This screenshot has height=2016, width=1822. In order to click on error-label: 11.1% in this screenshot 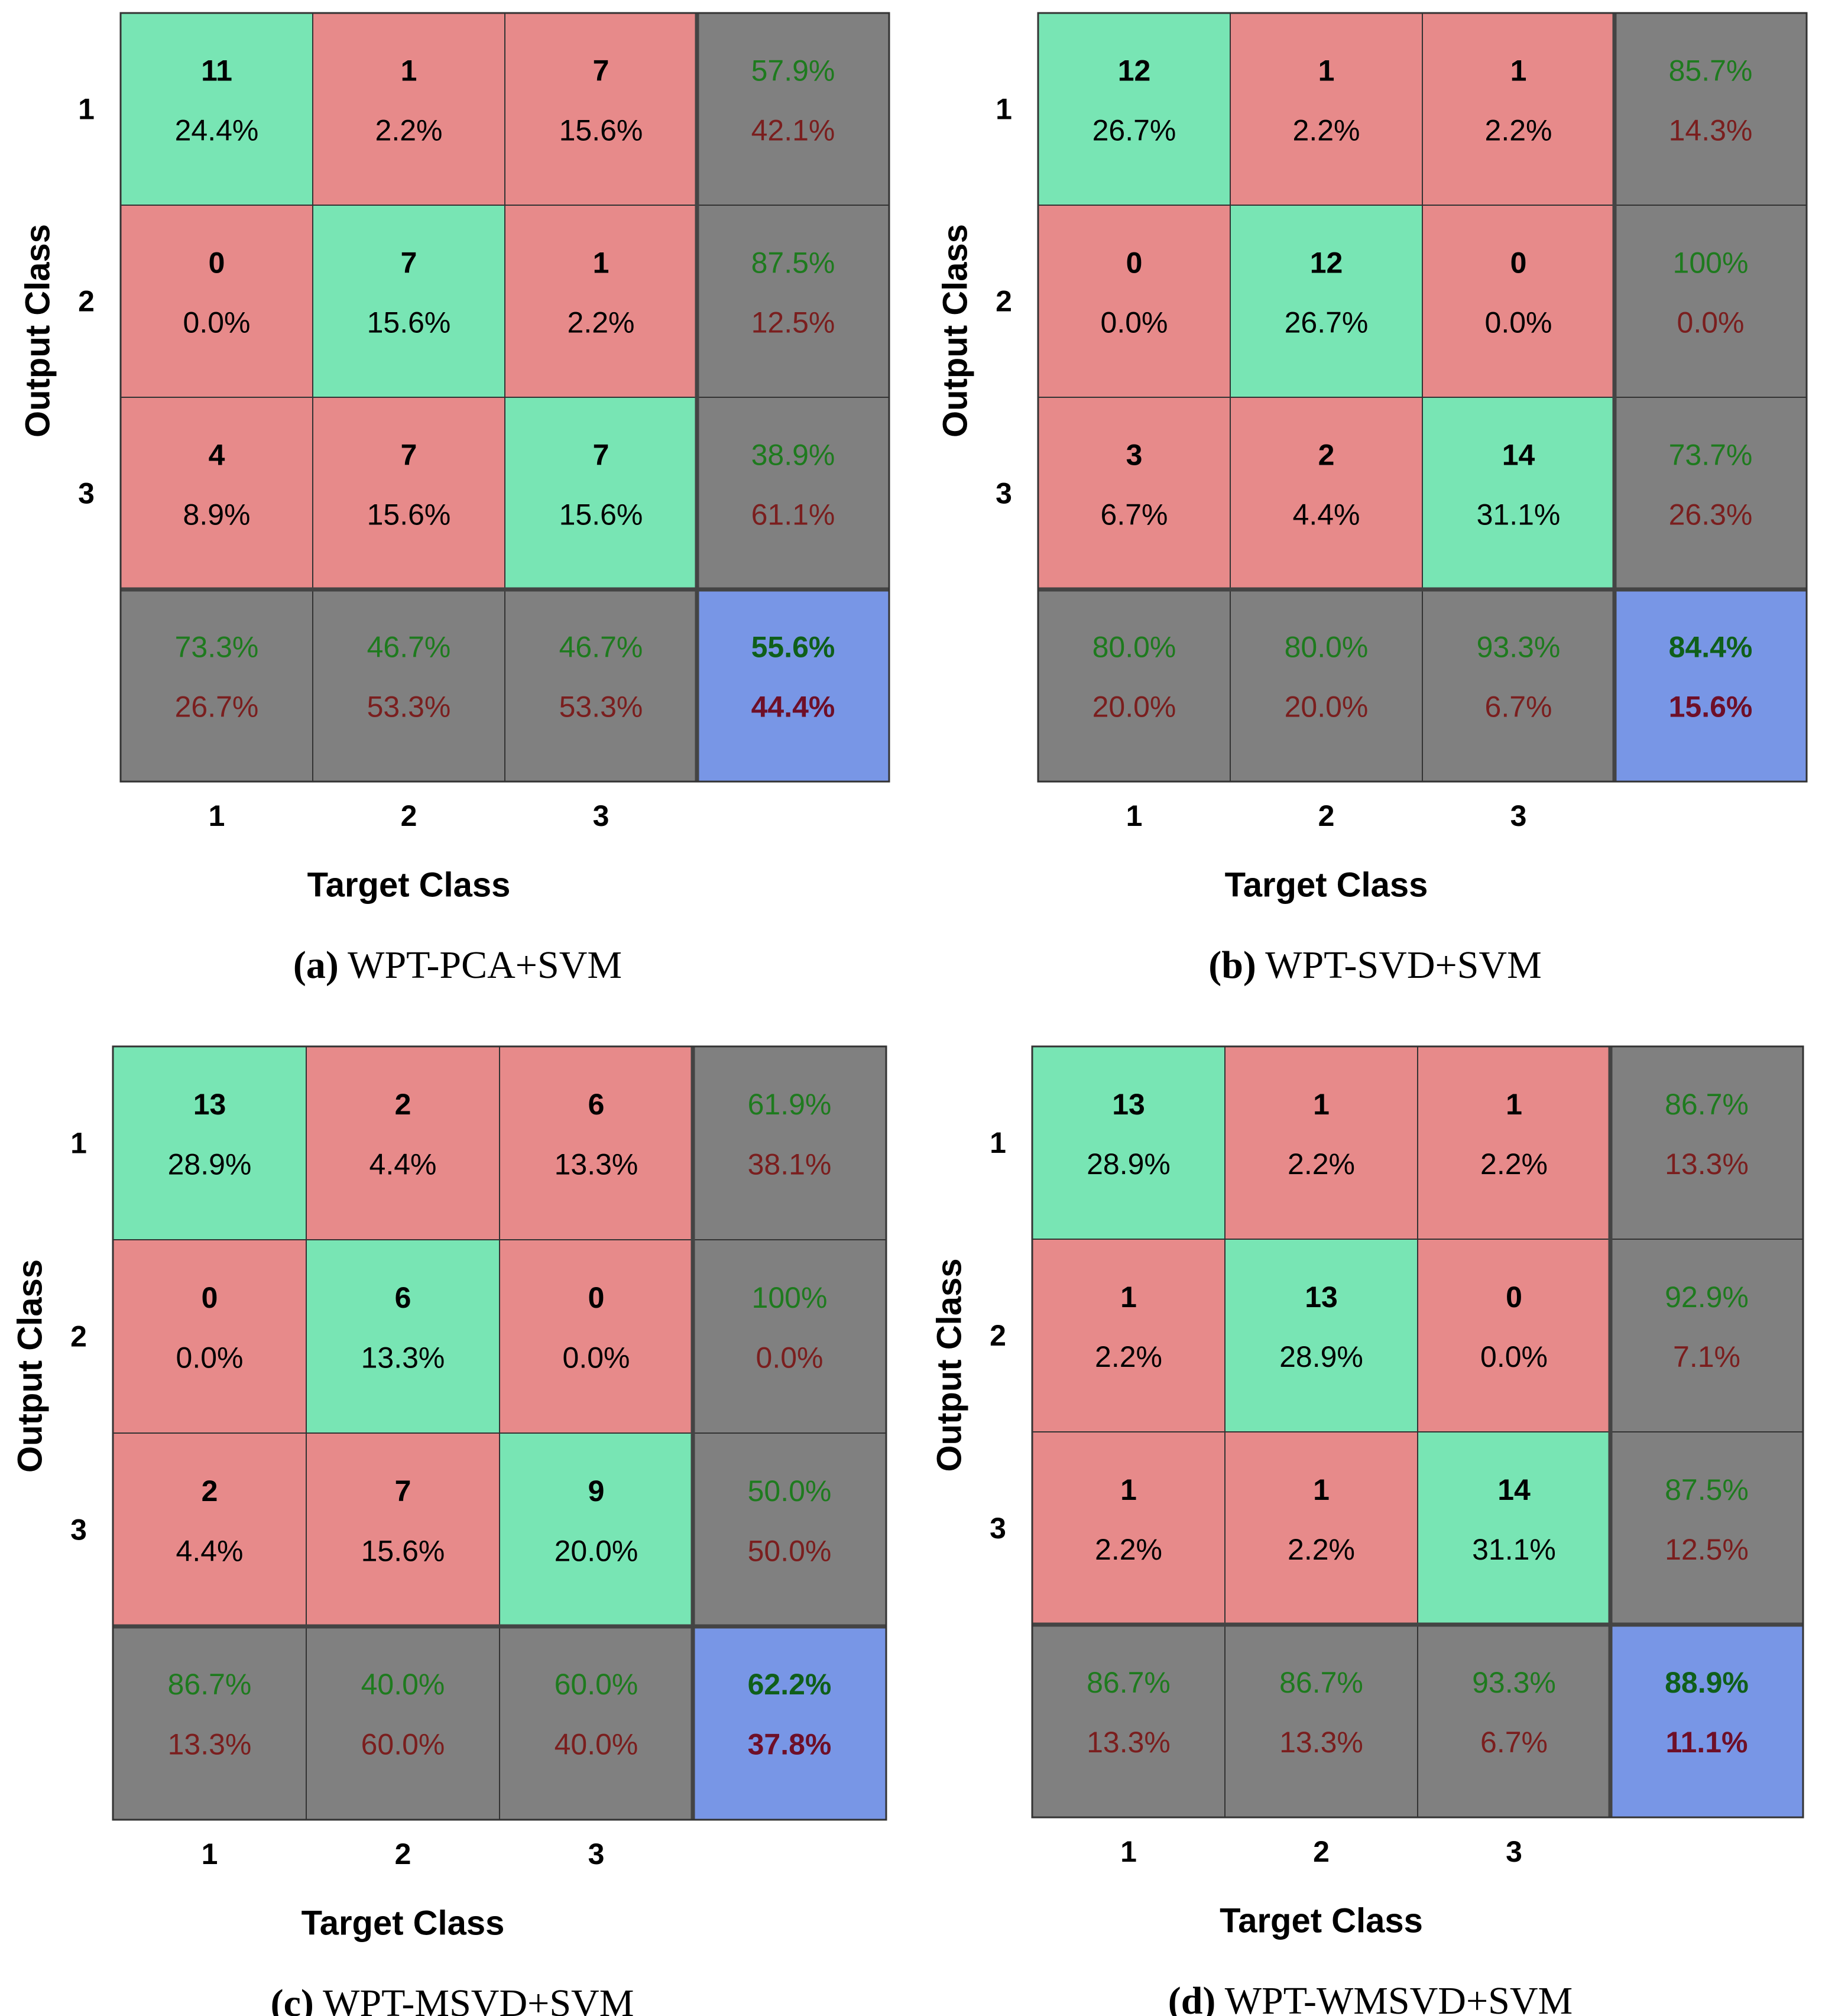, I will do `click(1706, 1742)`.